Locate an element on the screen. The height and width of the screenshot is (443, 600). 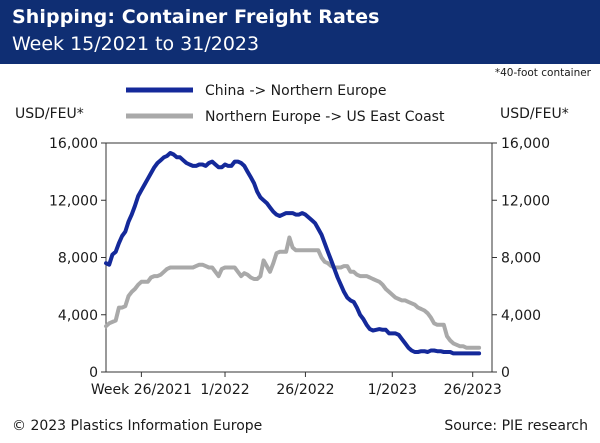
y-tick-label-right: 8,000 is located at coordinates (521, 259).